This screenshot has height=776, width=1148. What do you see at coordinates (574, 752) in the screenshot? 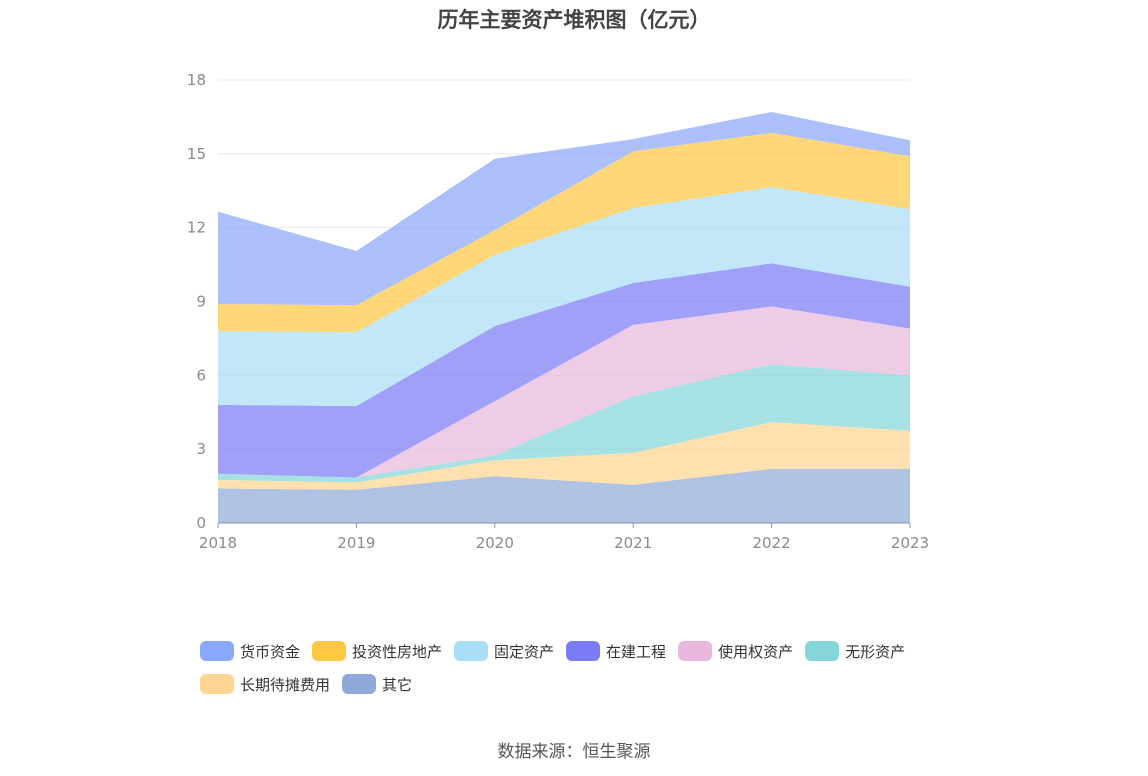
I see `source-note: 数据来源：恒生聚源` at bounding box center [574, 752].